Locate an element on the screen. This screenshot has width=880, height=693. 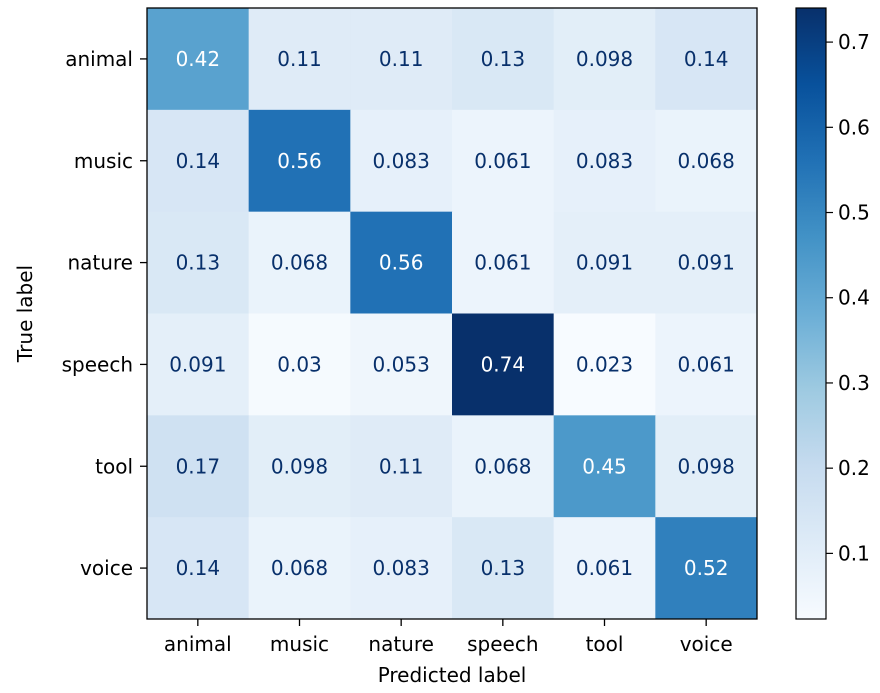
x-tick-label: speech is located at coordinates (502, 644).